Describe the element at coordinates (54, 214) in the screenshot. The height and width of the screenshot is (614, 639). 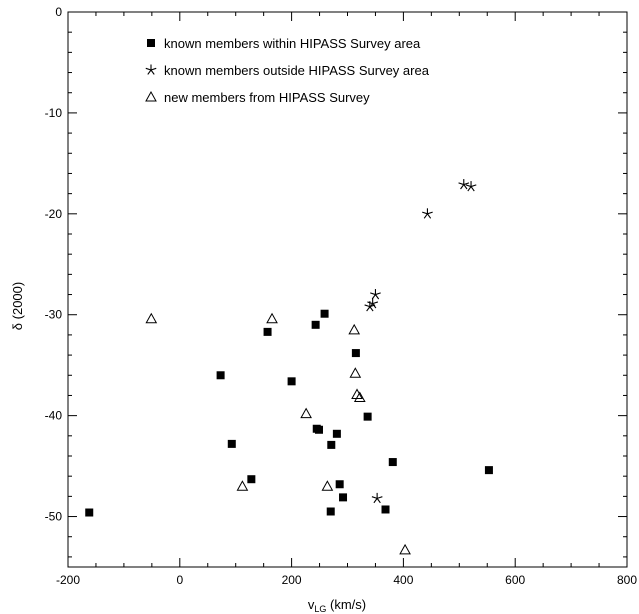
I see `y-tick-label: -20` at that location.